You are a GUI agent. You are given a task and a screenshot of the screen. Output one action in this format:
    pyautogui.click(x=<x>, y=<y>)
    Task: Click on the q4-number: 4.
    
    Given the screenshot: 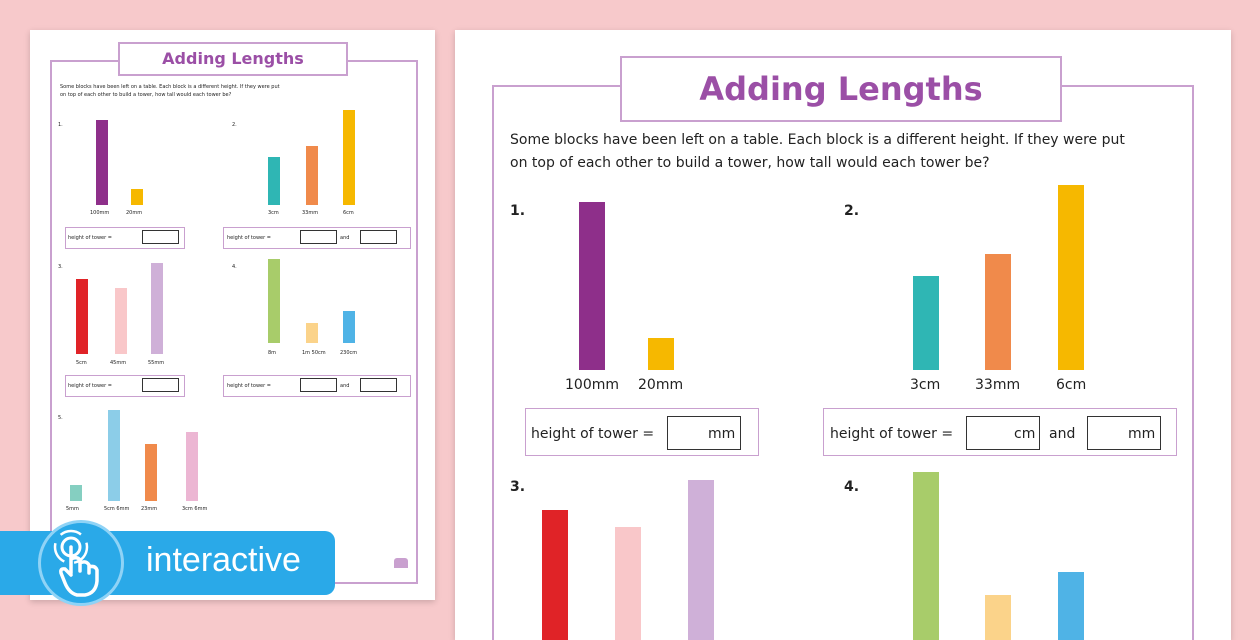 What is the action you would take?
    pyautogui.click(x=852, y=487)
    